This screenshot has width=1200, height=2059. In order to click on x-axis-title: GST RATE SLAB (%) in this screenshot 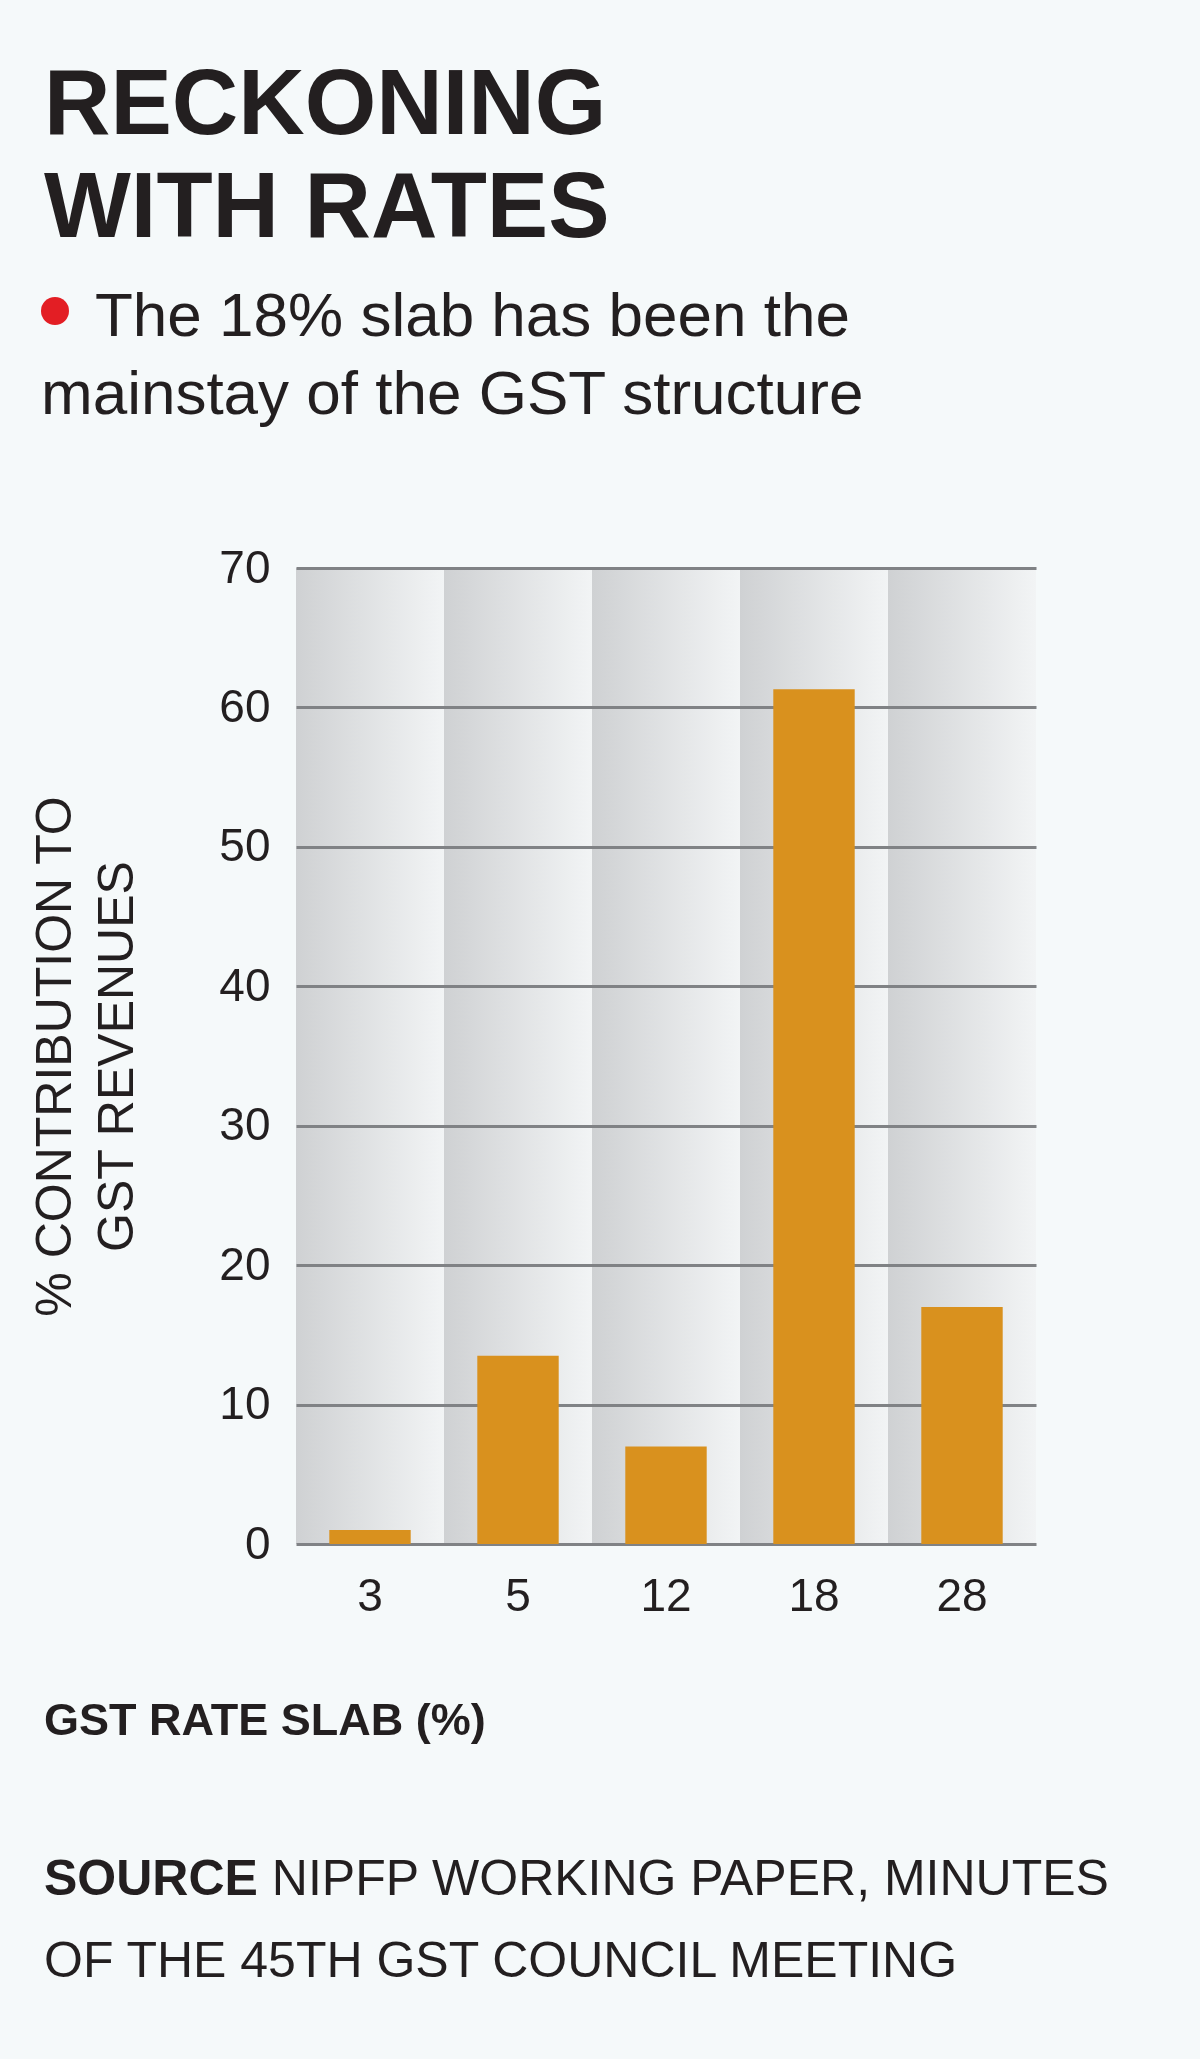, I will do `click(265, 1720)`.